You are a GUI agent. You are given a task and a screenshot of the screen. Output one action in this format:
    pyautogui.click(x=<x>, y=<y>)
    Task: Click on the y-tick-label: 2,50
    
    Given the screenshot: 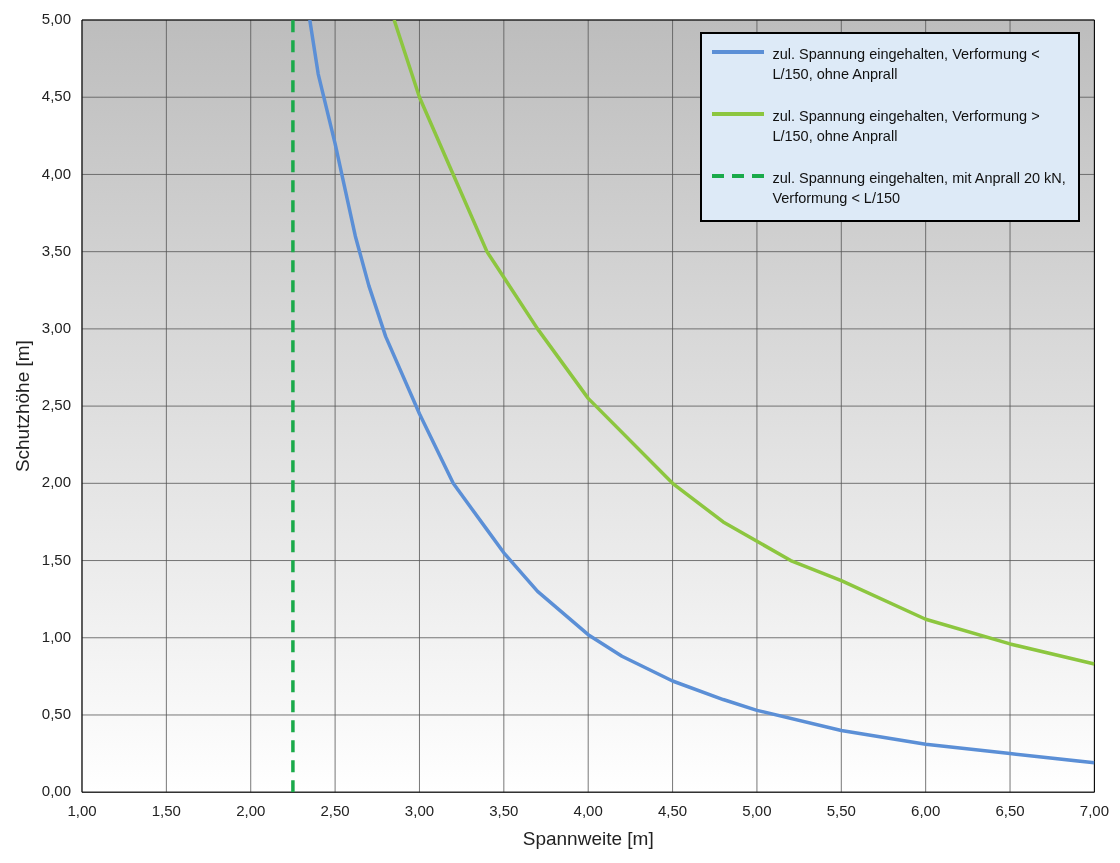 What is the action you would take?
    pyautogui.click(x=56, y=405)
    